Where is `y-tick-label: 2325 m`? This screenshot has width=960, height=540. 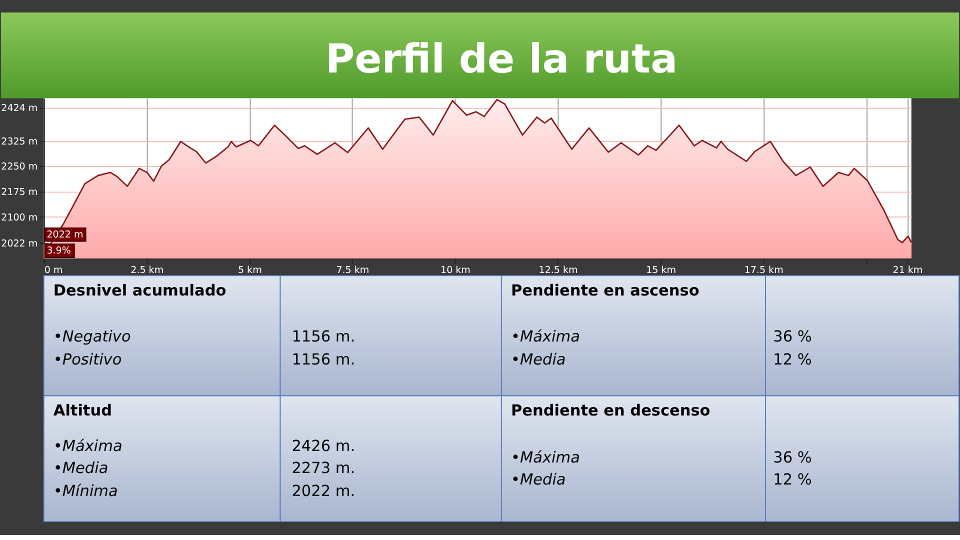 y-tick-label: 2325 m is located at coordinates (19, 142).